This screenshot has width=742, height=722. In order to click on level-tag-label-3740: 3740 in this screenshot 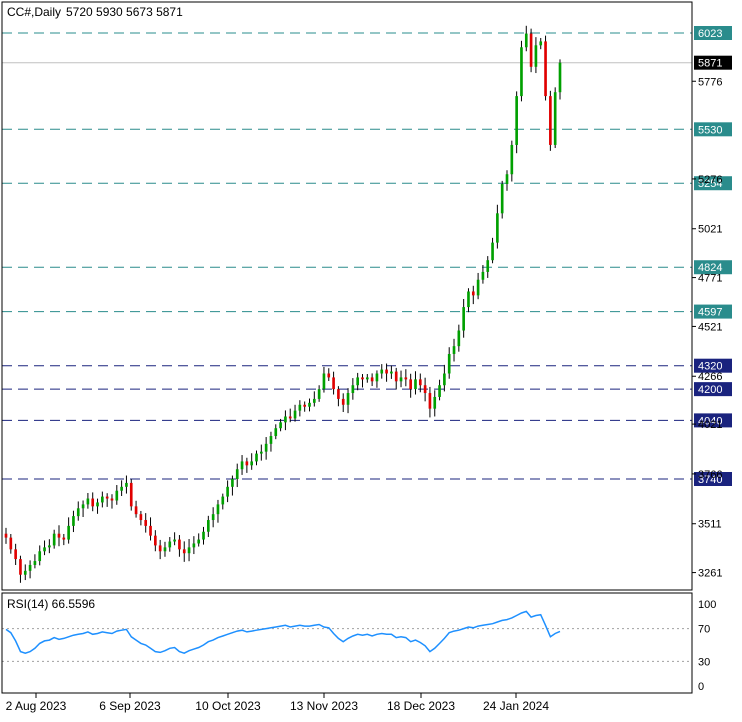, I will do `click(710, 480)`.